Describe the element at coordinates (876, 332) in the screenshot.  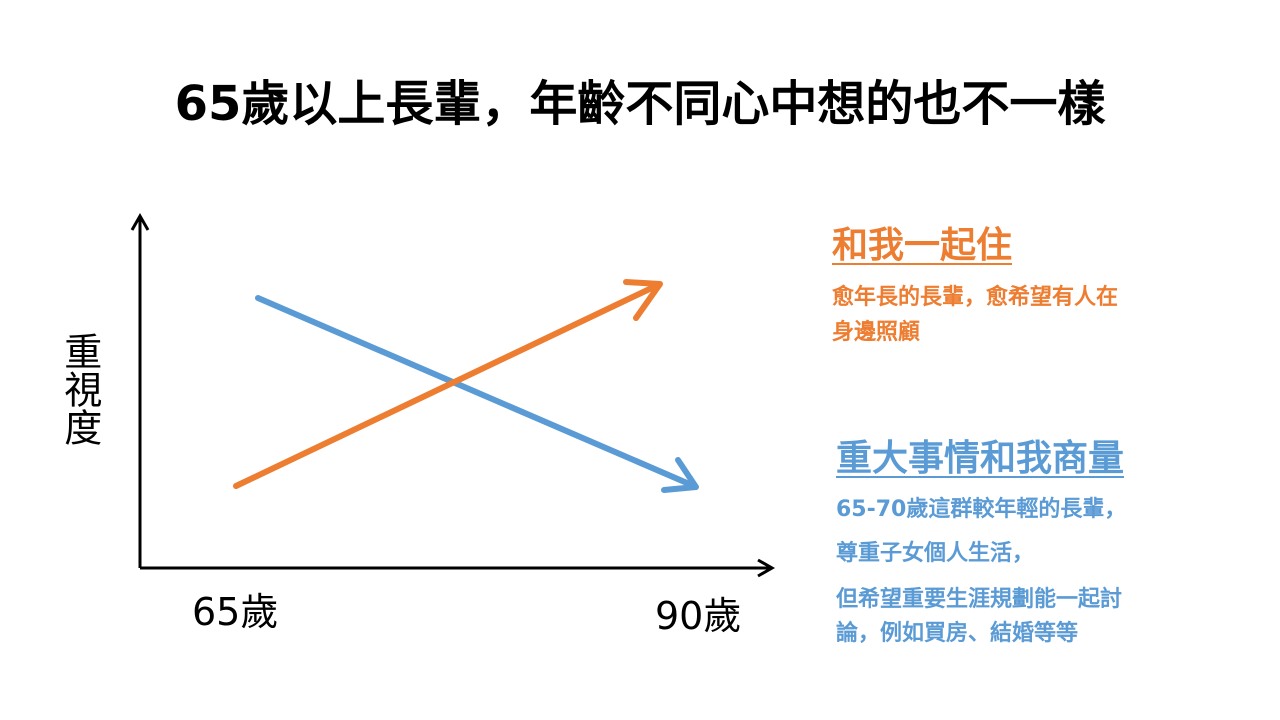
I see `orange-body: 身邊照顧` at that location.